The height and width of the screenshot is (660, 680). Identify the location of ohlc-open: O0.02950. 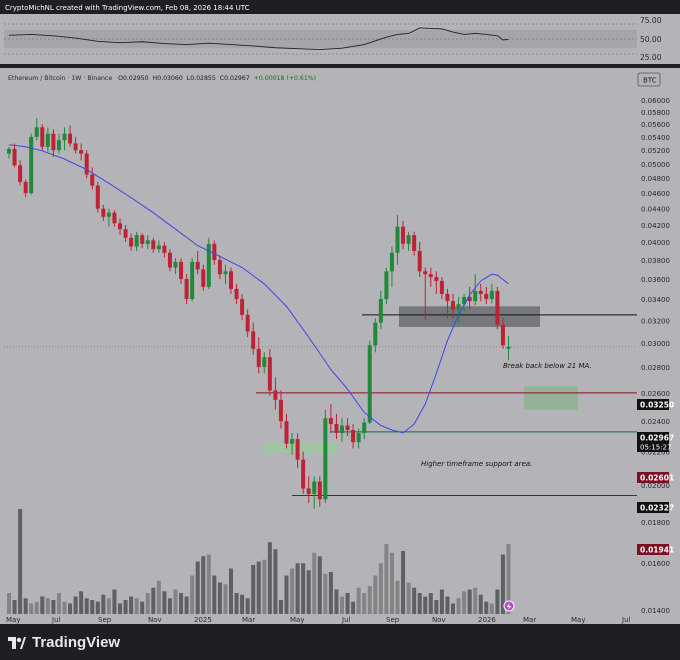
(133, 78).